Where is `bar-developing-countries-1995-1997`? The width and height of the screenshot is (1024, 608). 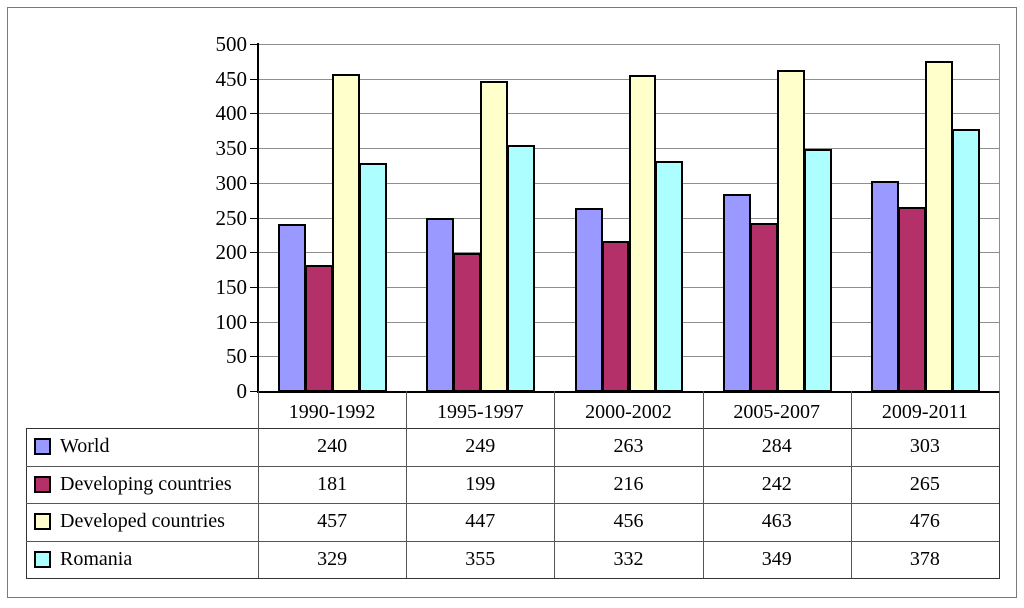
bar-developing-countries-1995-1997 is located at coordinates (467, 322).